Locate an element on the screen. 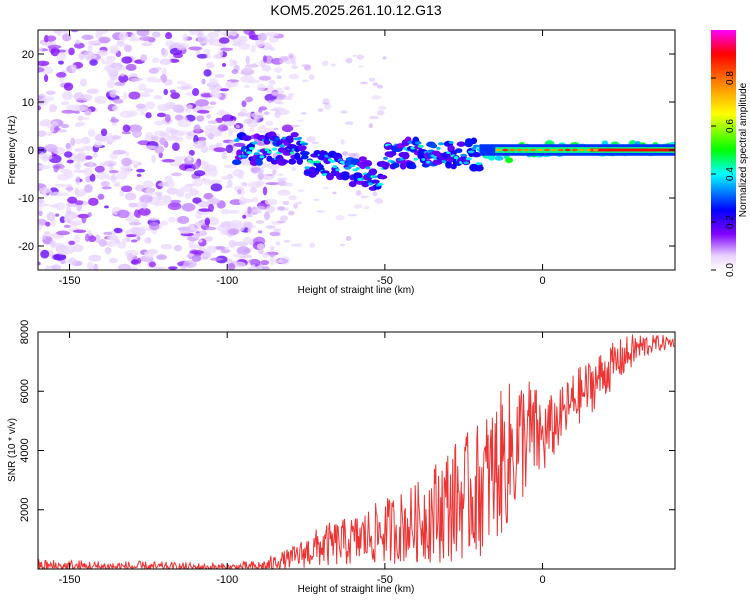  spectrogram-ytick-label: 0 is located at coordinates (31, 151).